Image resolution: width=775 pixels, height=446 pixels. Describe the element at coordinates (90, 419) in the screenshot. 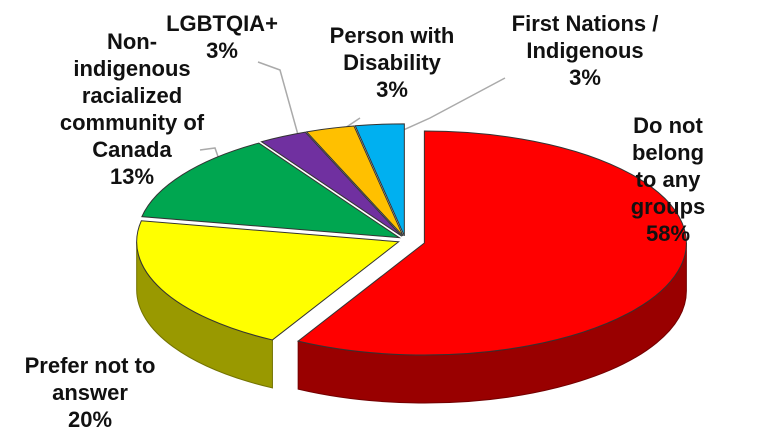

I see `value-label: 20%` at that location.